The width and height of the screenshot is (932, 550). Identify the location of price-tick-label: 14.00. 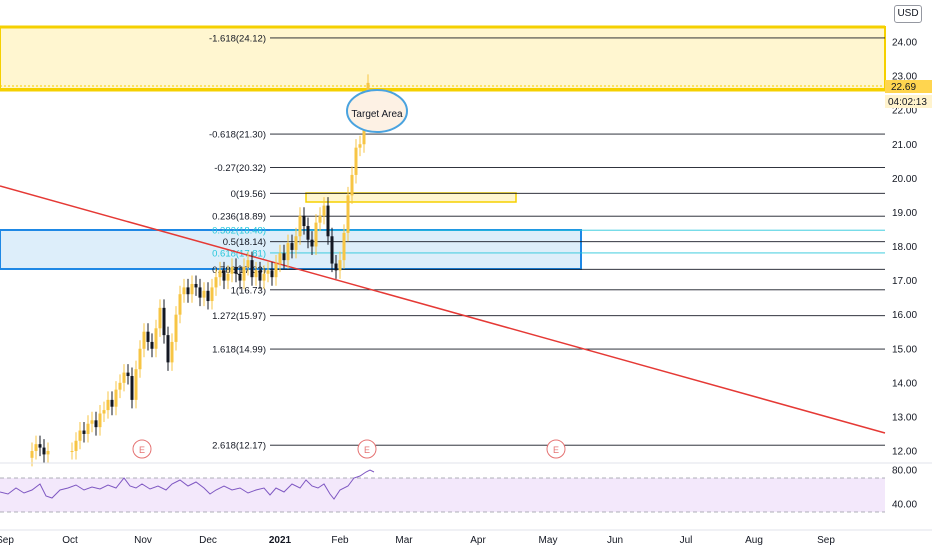
(904, 383).